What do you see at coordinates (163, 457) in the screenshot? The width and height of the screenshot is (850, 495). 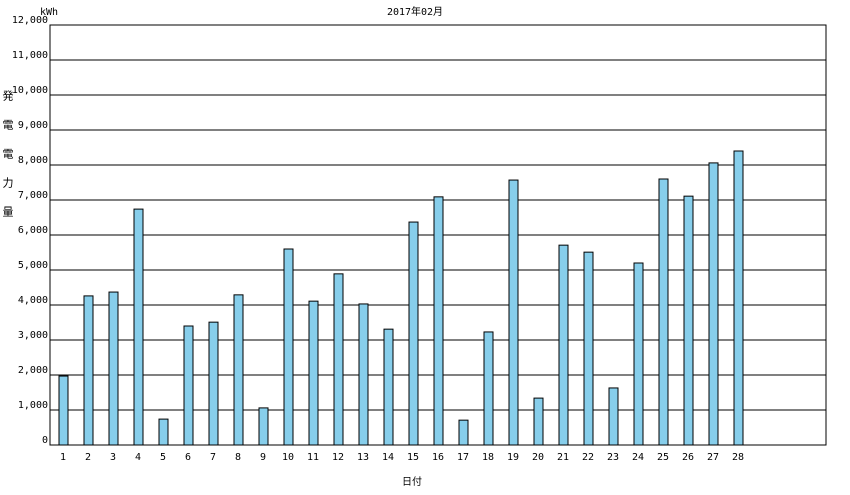 I see `x-tick-label: 5` at bounding box center [163, 457].